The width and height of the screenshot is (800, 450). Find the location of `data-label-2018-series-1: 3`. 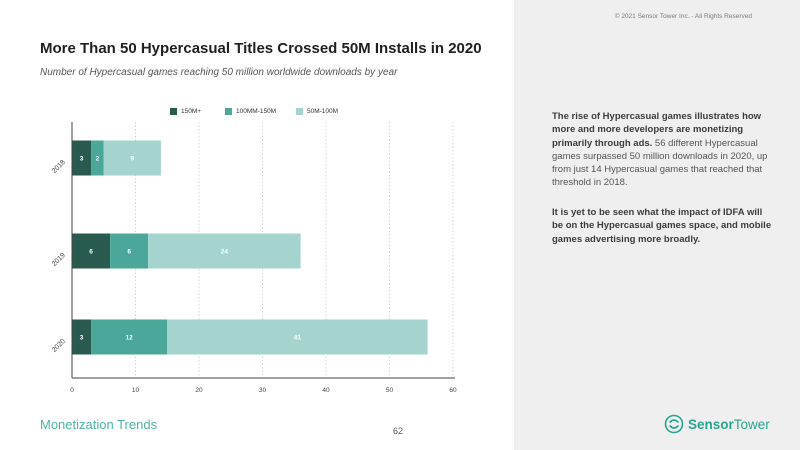

data-label-2018-series-1: 3 is located at coordinates (82, 159).